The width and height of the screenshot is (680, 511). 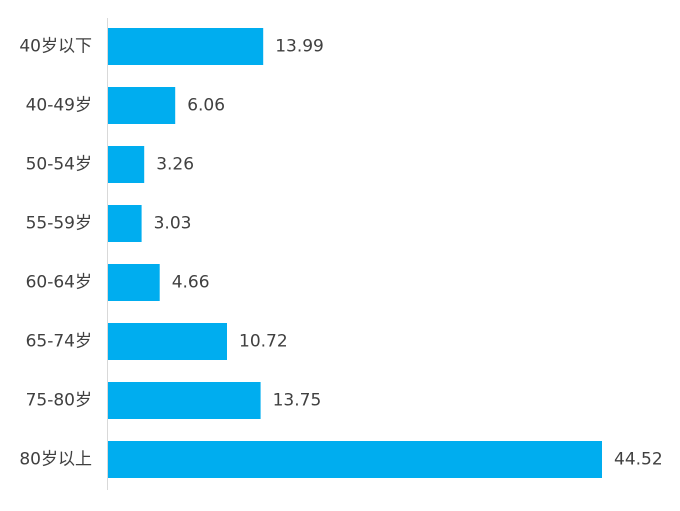 What do you see at coordinates (206, 106) in the screenshot?
I see `value-label-1: 6.06` at bounding box center [206, 106].